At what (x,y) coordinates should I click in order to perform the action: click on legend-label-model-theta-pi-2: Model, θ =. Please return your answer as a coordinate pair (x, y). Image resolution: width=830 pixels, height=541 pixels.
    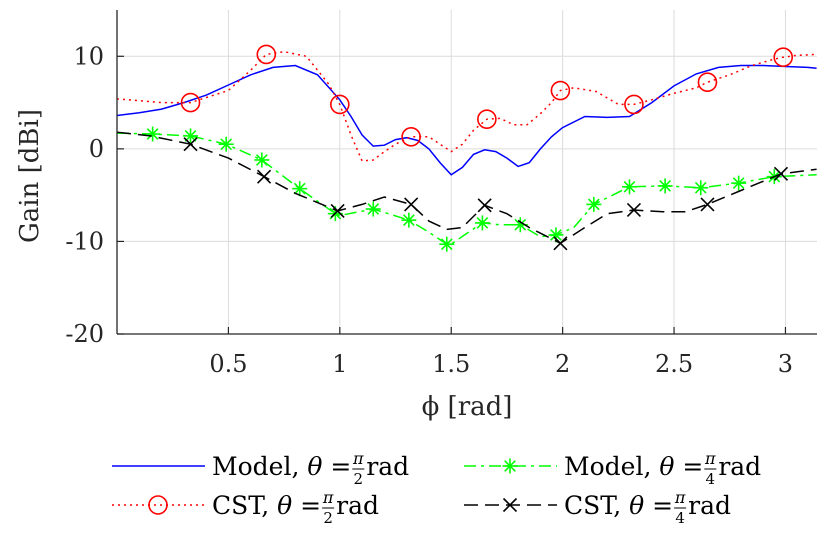
    Looking at the image, I should click on (281, 466).